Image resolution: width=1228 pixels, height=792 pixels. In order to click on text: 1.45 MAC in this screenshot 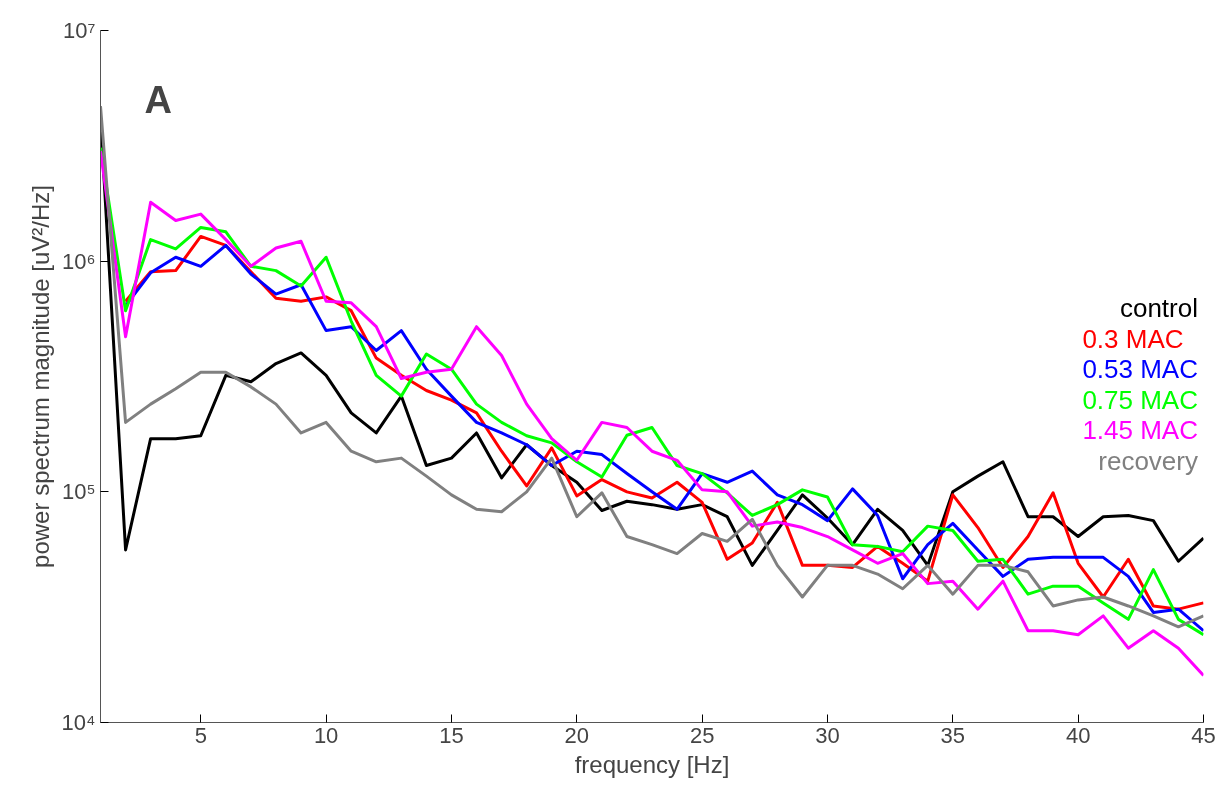, I will do `click(1140, 430)`.